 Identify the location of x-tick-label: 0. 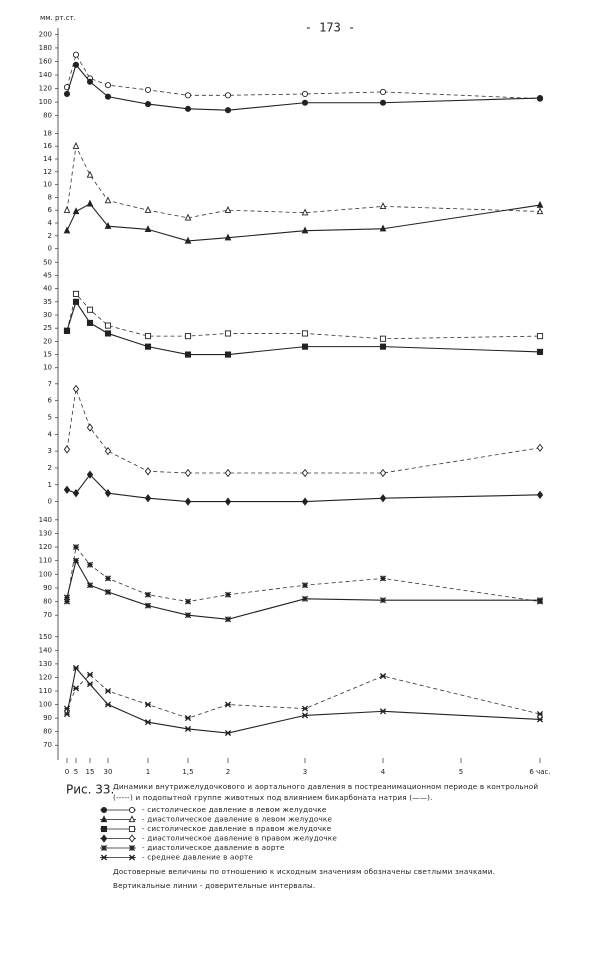
(67, 772).